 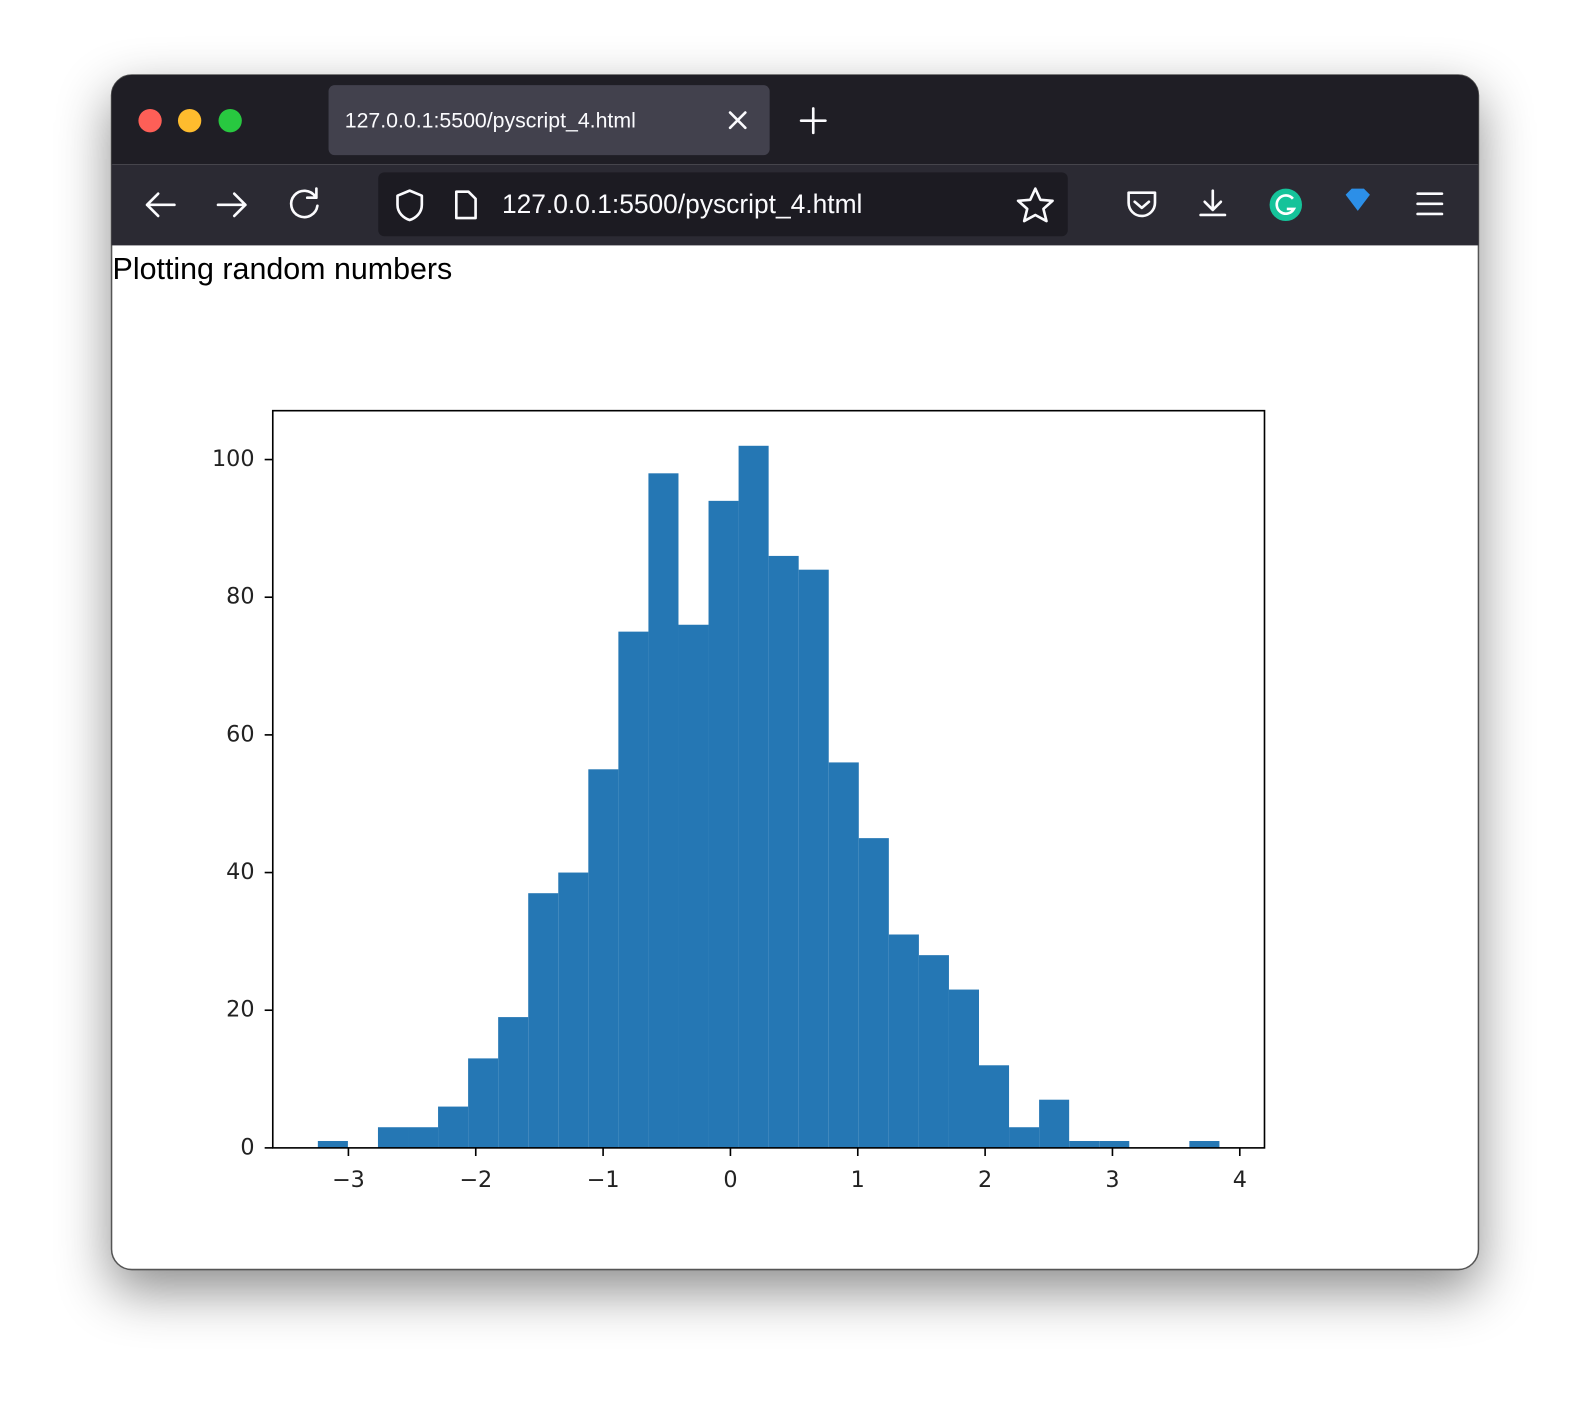 I want to click on x-tick-label: 0, so click(x=730, y=1180).